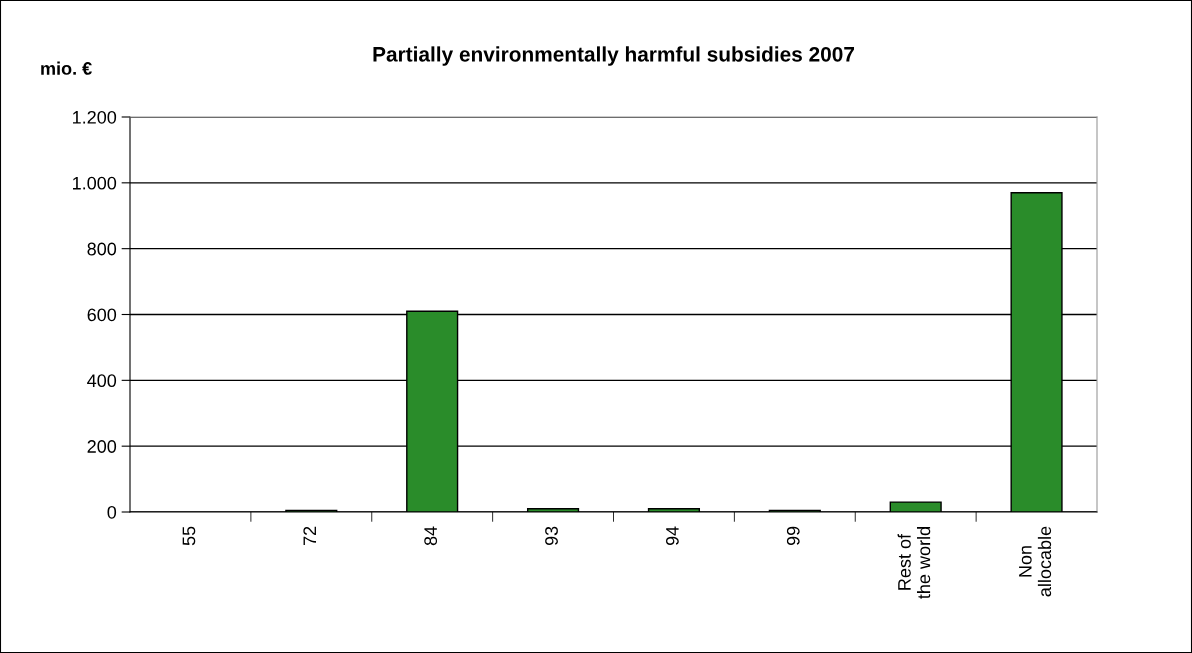  What do you see at coordinates (309, 536) in the screenshot?
I see `x-tick-label: 72` at bounding box center [309, 536].